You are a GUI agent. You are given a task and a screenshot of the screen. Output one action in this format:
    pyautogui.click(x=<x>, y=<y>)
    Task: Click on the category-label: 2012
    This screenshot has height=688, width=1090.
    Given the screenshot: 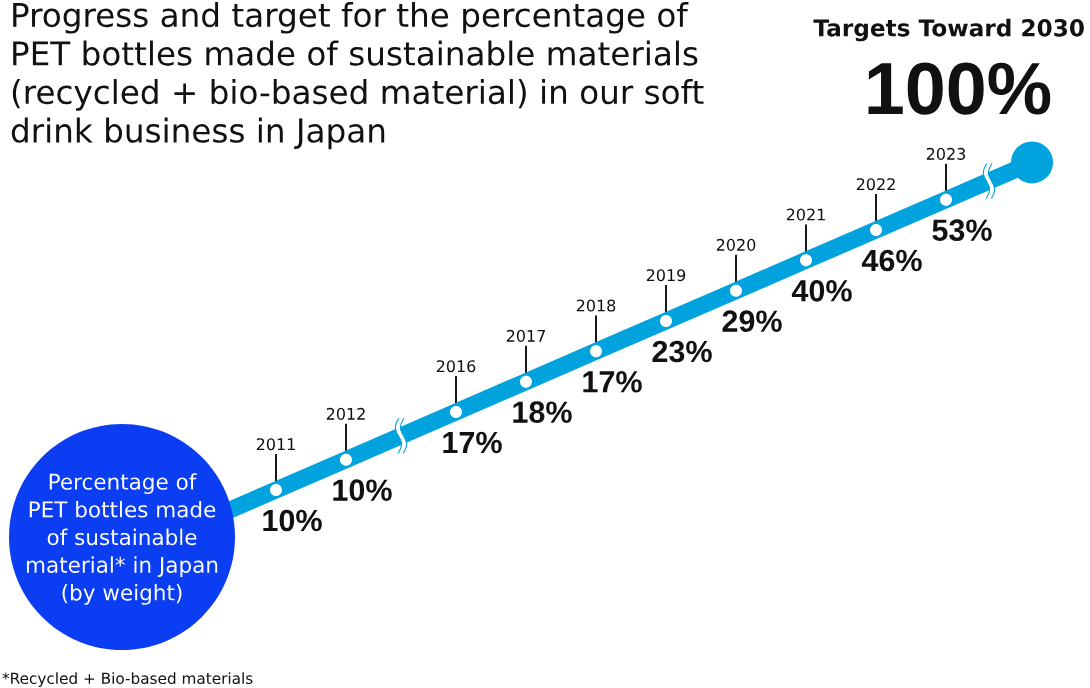 What is the action you would take?
    pyautogui.click(x=345, y=413)
    